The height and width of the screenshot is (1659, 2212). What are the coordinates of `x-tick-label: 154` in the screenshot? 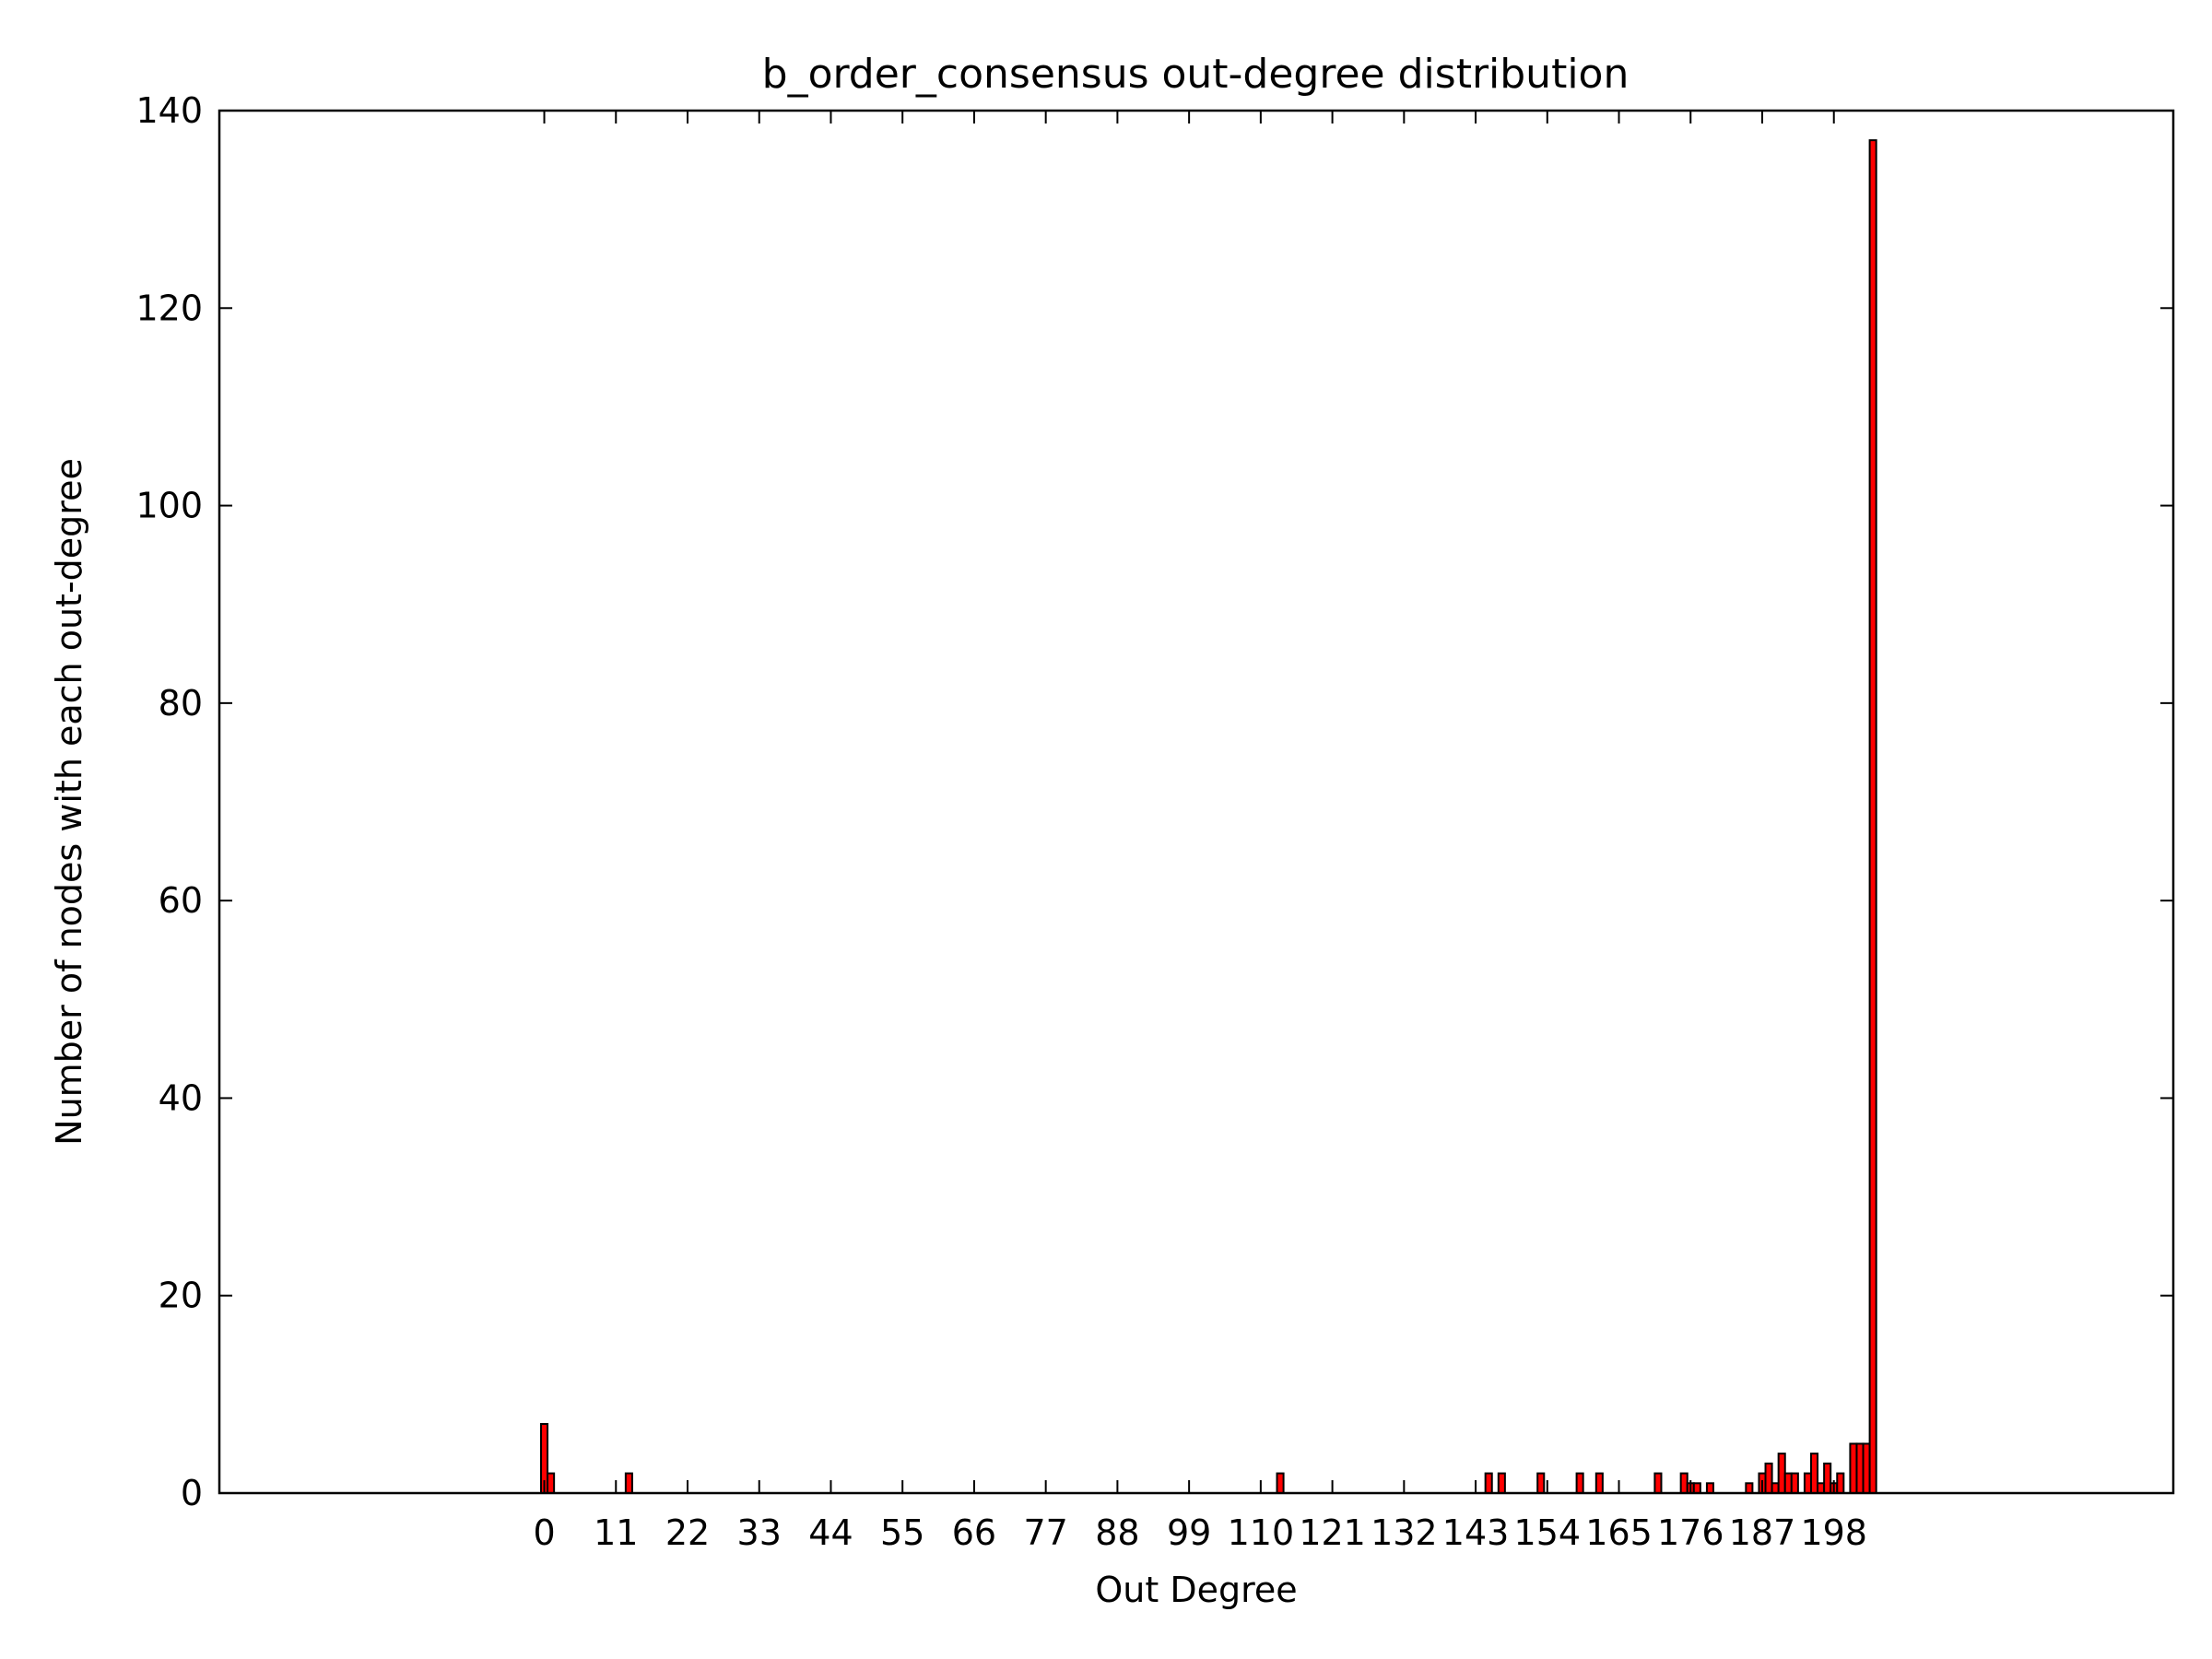 It's located at (1548, 1532).